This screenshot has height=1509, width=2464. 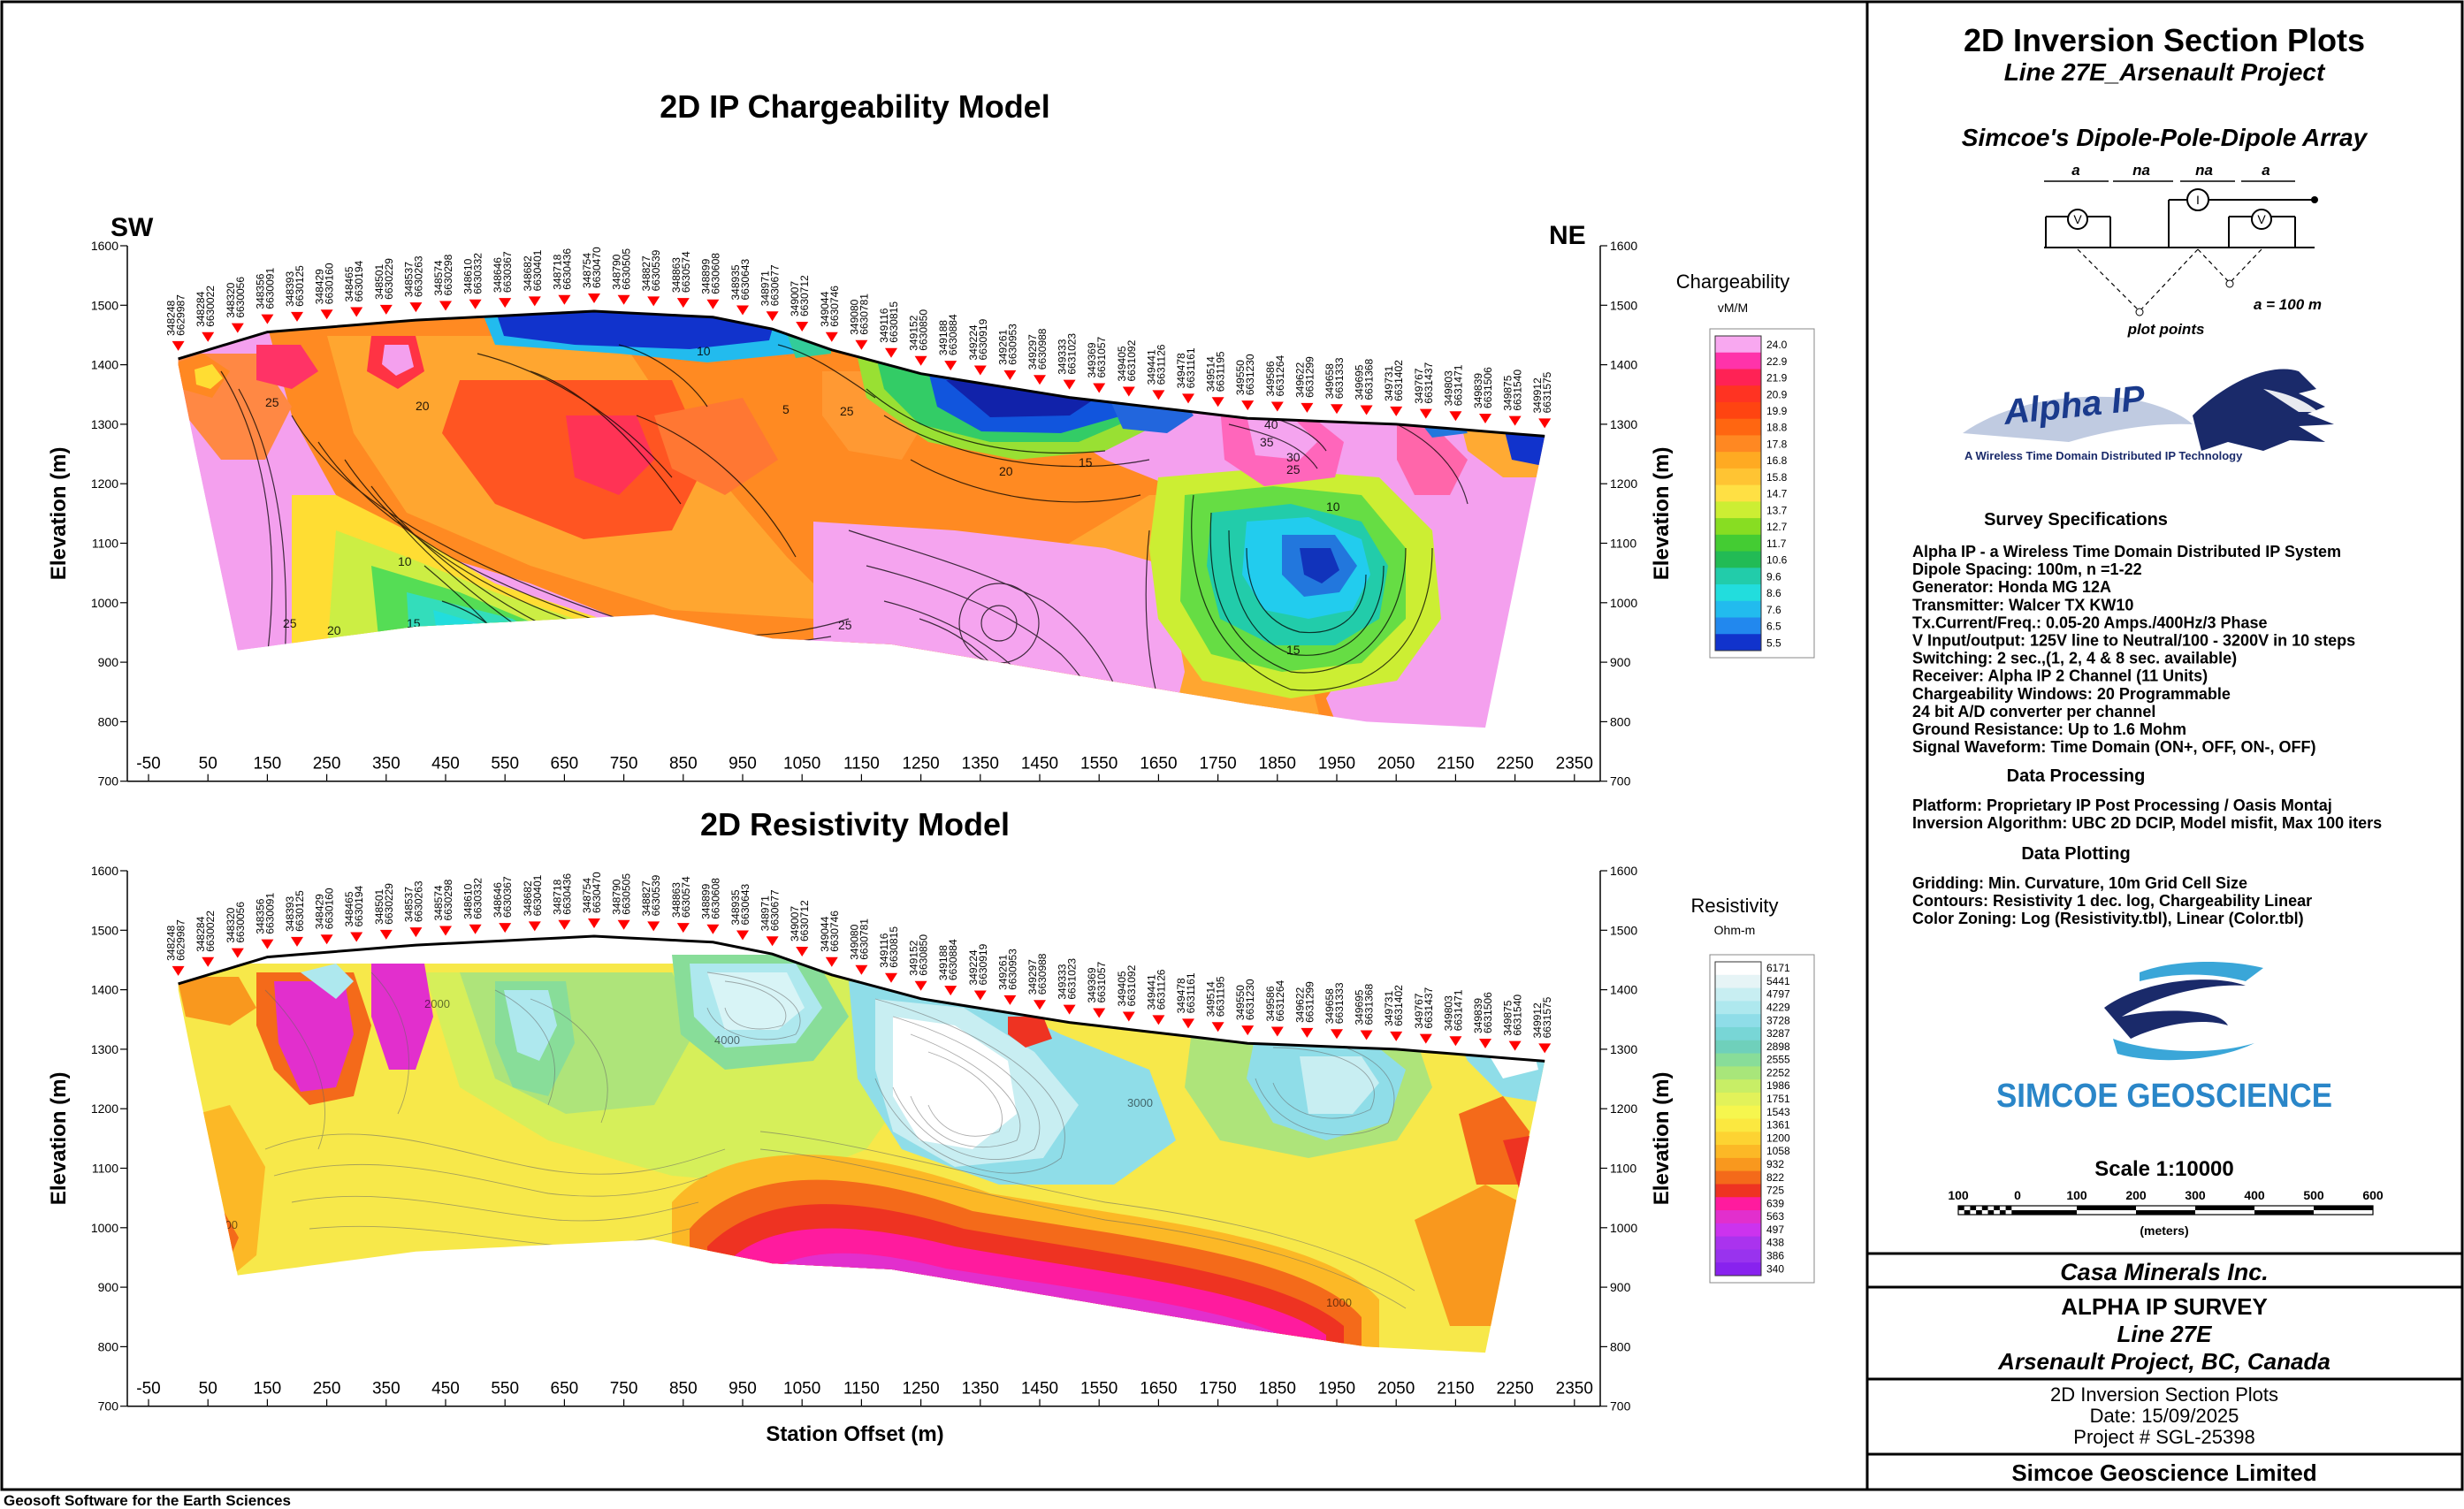 I want to click on station-northing: 6630194, so click(x=359, y=905).